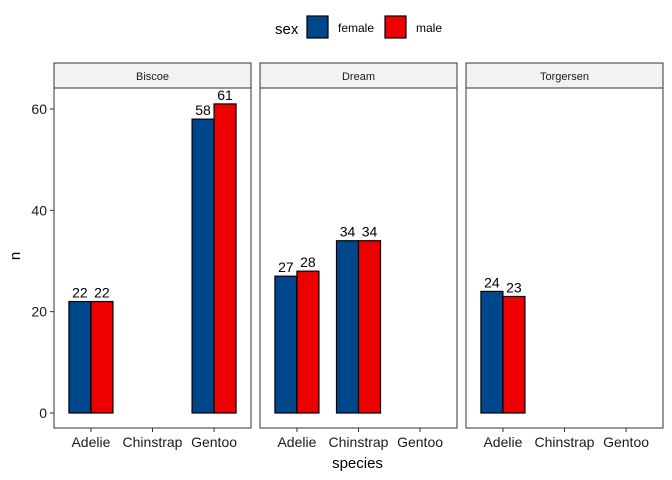  What do you see at coordinates (347, 327) in the screenshot?
I see `bar-female-chinstrap` at bounding box center [347, 327].